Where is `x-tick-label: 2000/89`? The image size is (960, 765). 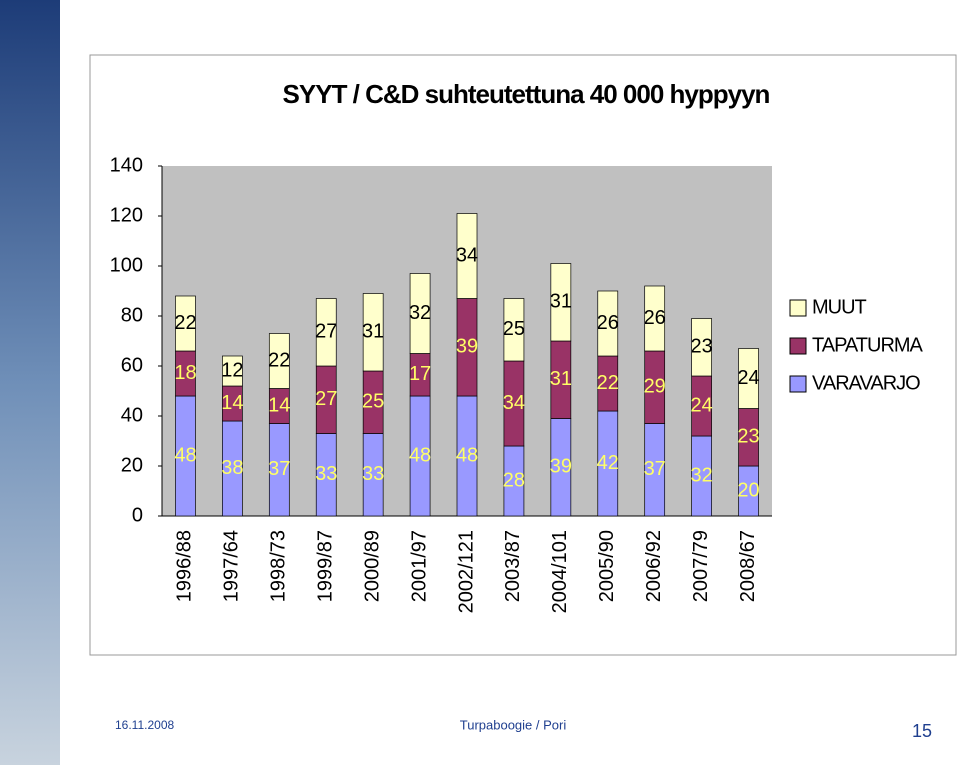 x-tick-label: 2000/89 is located at coordinates (372, 566).